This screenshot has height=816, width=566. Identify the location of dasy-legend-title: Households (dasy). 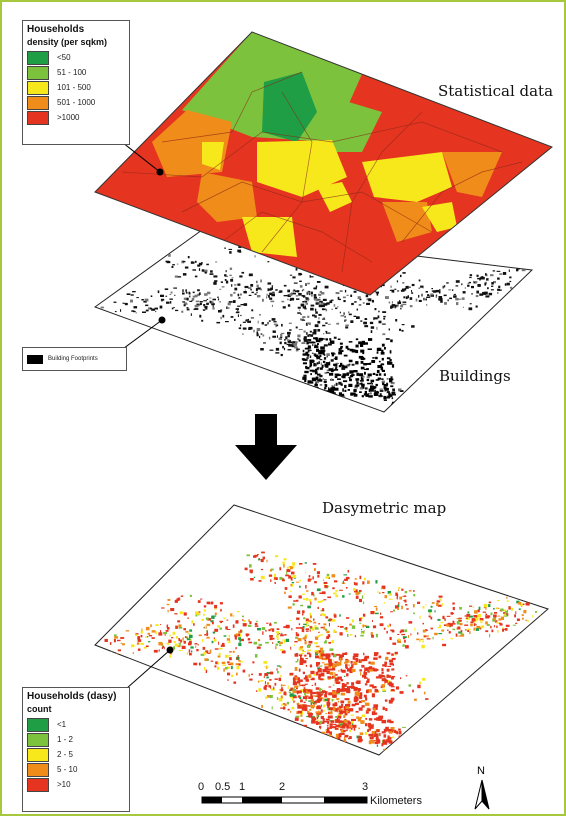
(72, 696).